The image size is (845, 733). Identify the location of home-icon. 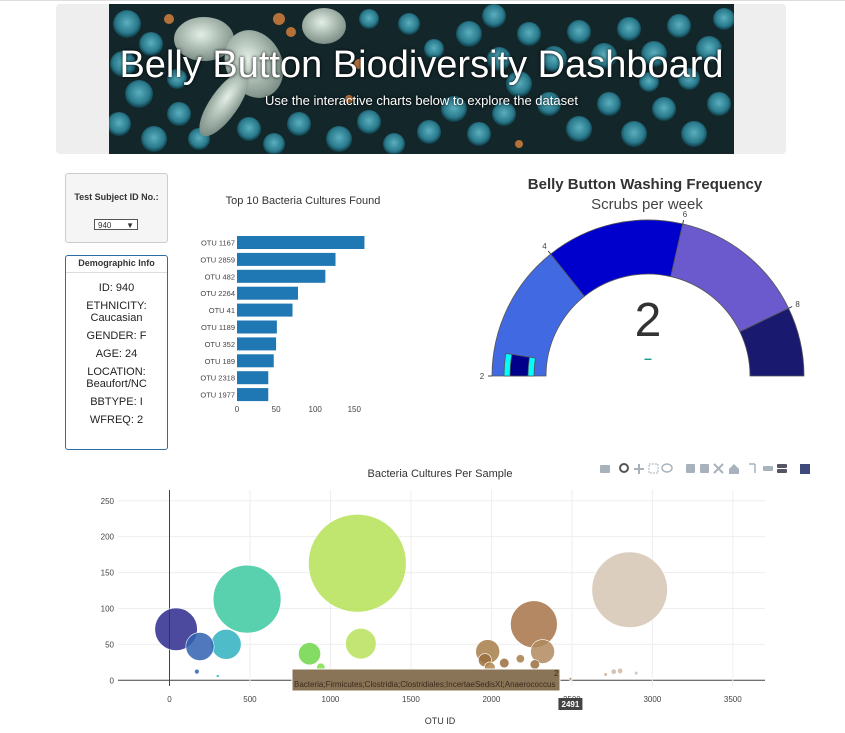
(734, 469).